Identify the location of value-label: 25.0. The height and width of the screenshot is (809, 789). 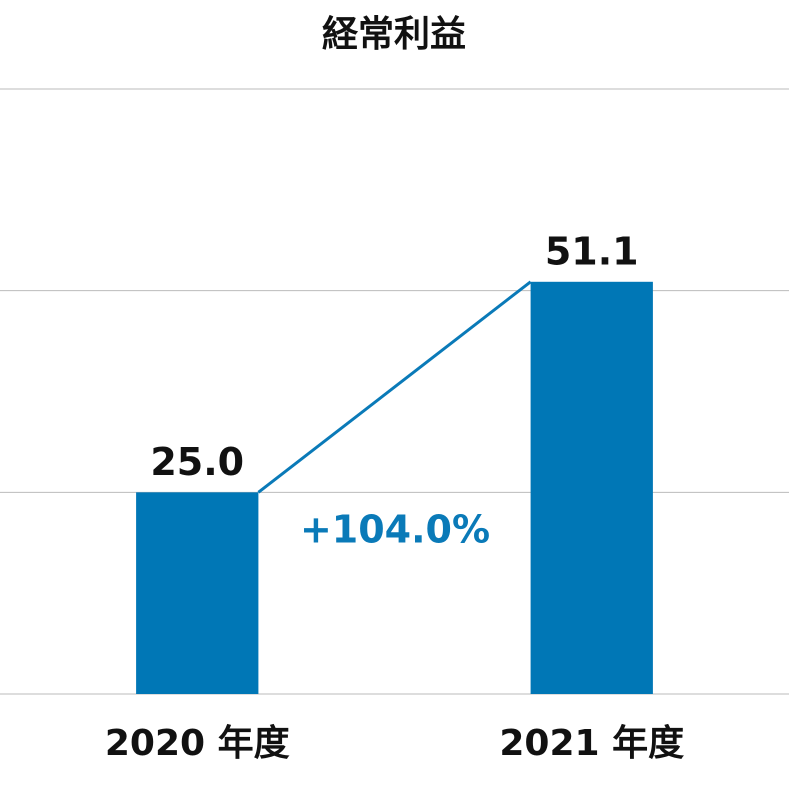
(197, 462).